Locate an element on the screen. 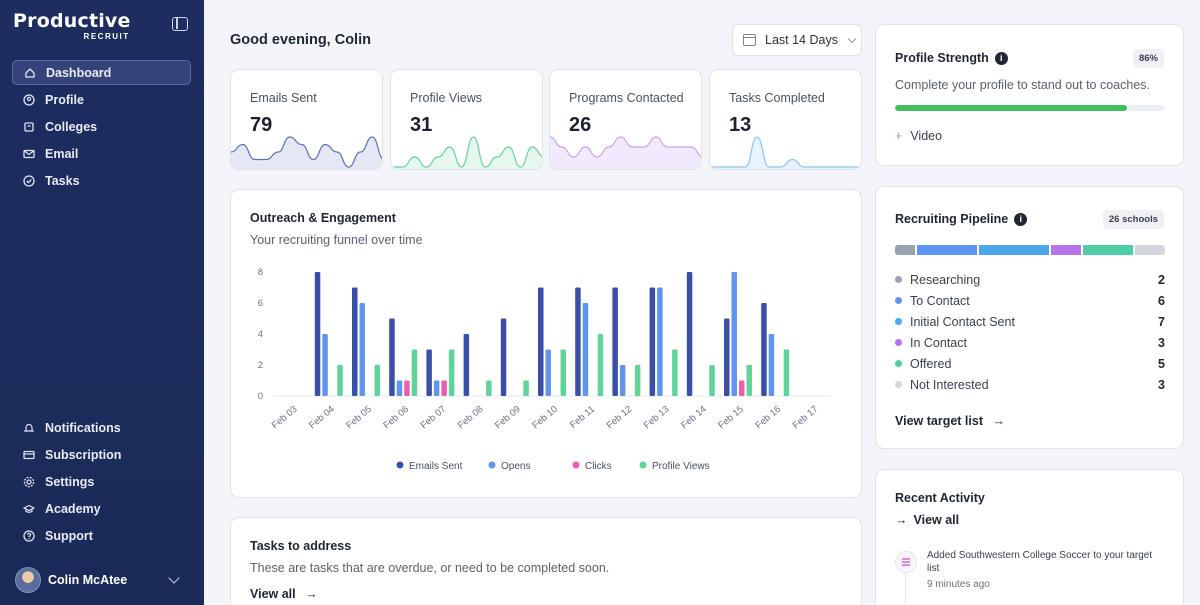 The height and width of the screenshot is (605, 1200). stat-label: Tasks Completed is located at coordinates (777, 98).